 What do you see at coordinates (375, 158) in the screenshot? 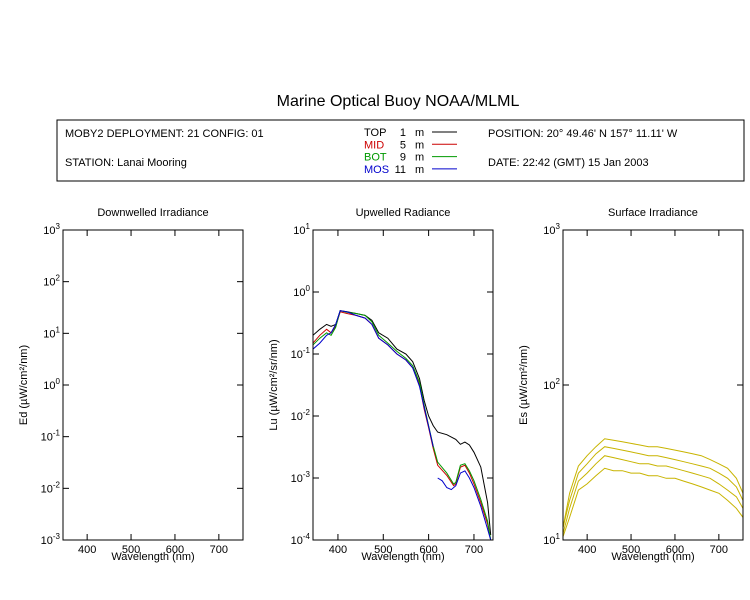
I see `legend-label: BOT` at bounding box center [375, 158].